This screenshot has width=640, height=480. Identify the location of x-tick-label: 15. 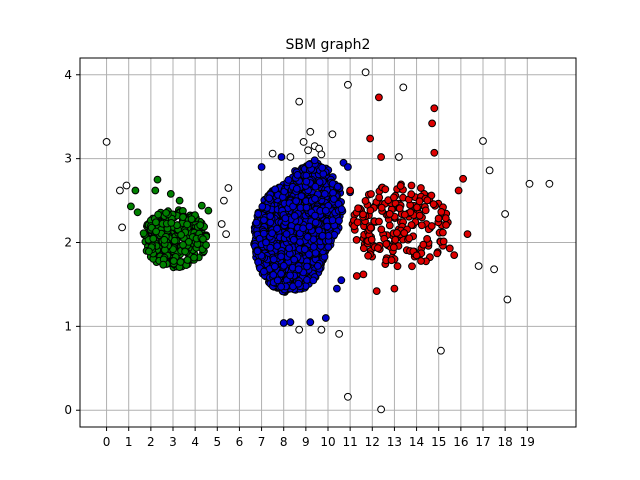
(438, 442).